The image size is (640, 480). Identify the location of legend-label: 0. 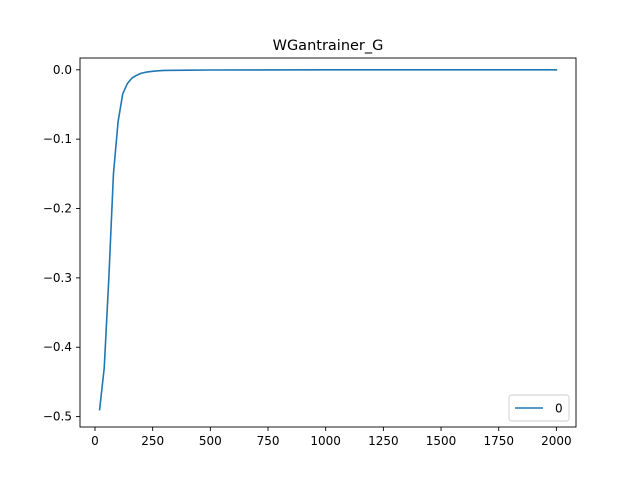
(559, 409).